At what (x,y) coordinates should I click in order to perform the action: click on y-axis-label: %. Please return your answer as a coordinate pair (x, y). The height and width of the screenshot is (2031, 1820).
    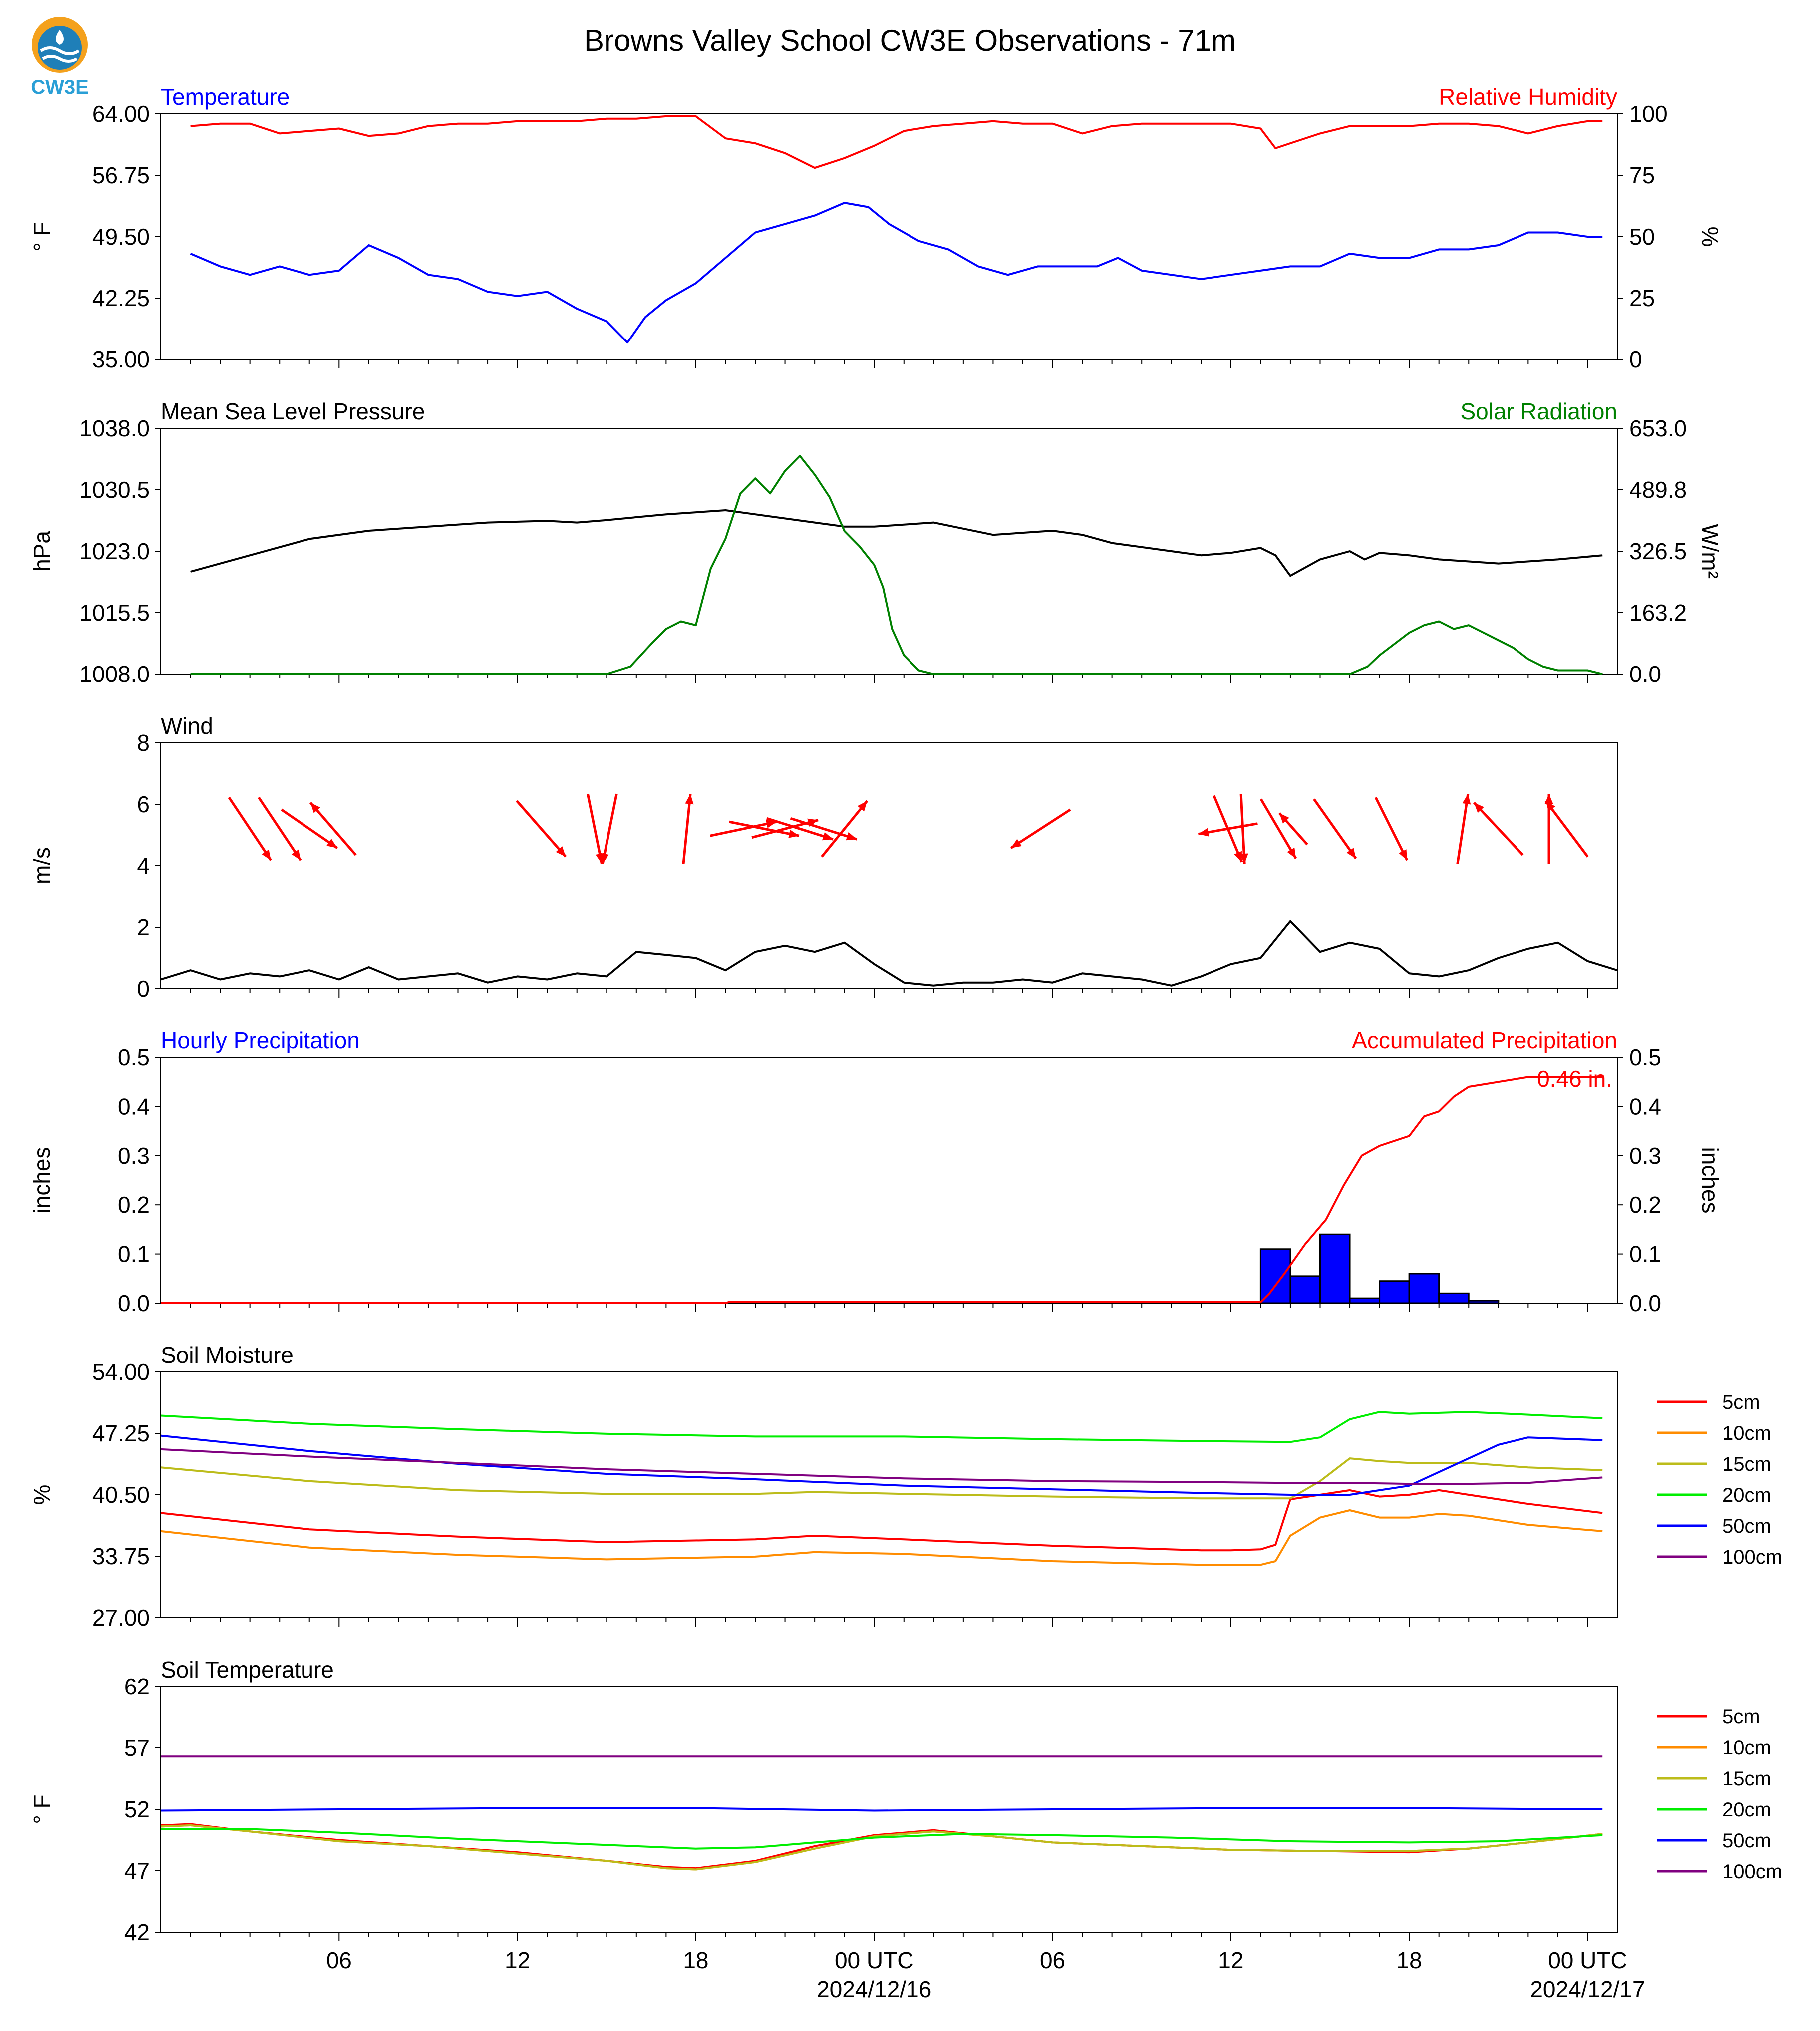
    Looking at the image, I should click on (42, 1495).